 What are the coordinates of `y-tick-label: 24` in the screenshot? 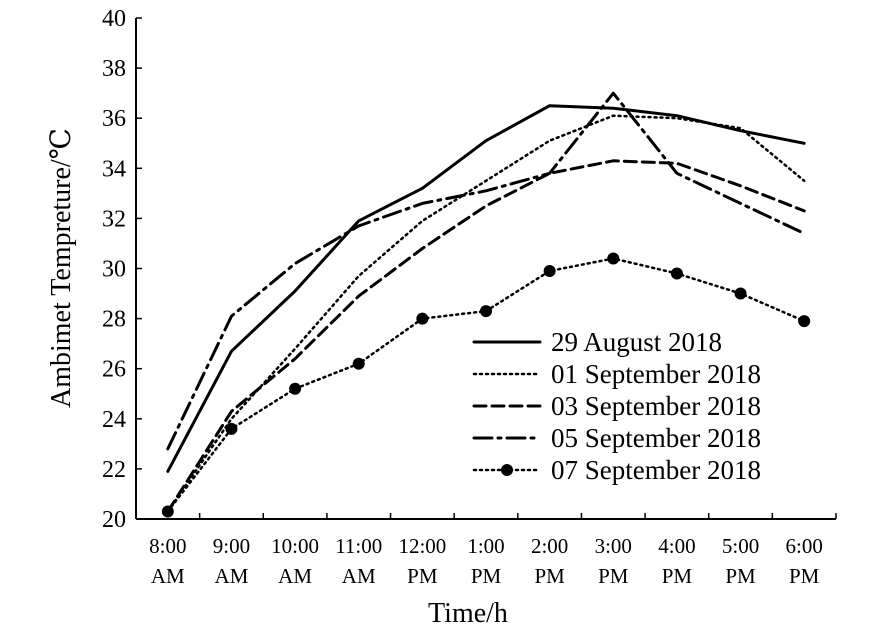 It's located at (114, 420).